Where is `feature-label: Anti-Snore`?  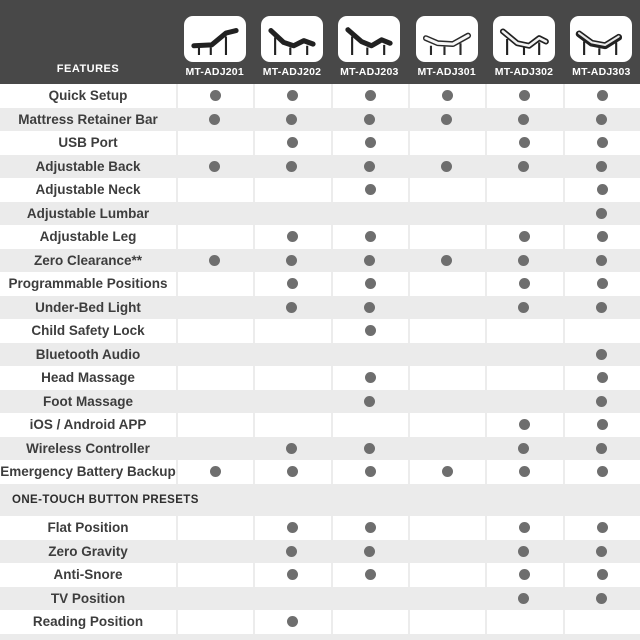
feature-label: Anti-Snore is located at coordinates (88, 575).